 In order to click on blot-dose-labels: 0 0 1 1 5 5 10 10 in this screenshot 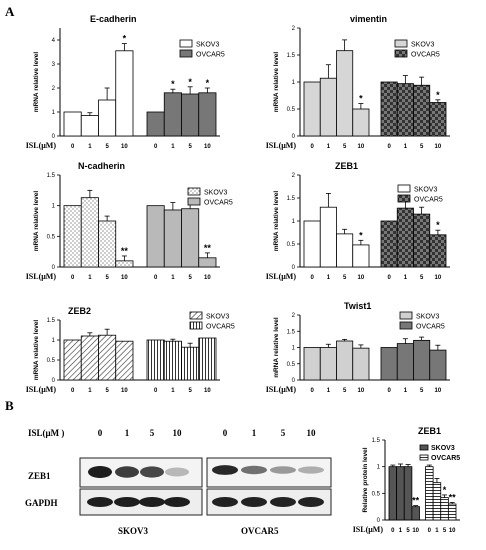, I will do `click(207, 433)`.